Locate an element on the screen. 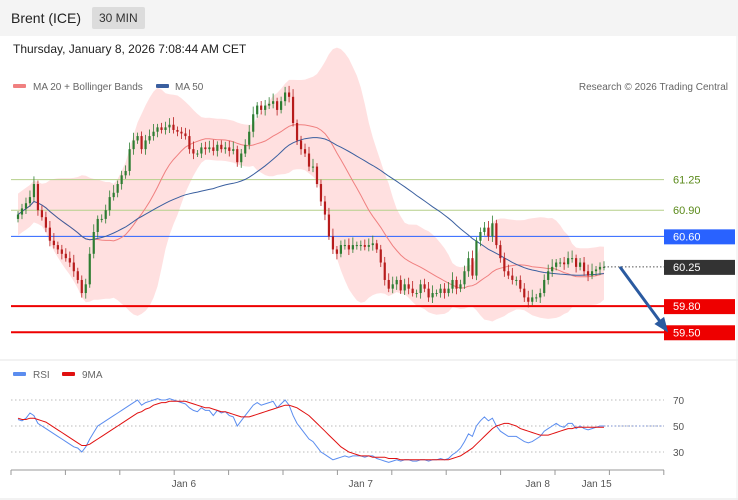 This screenshot has width=738, height=500. timeframe-badge: 30 MIN is located at coordinates (118, 18).